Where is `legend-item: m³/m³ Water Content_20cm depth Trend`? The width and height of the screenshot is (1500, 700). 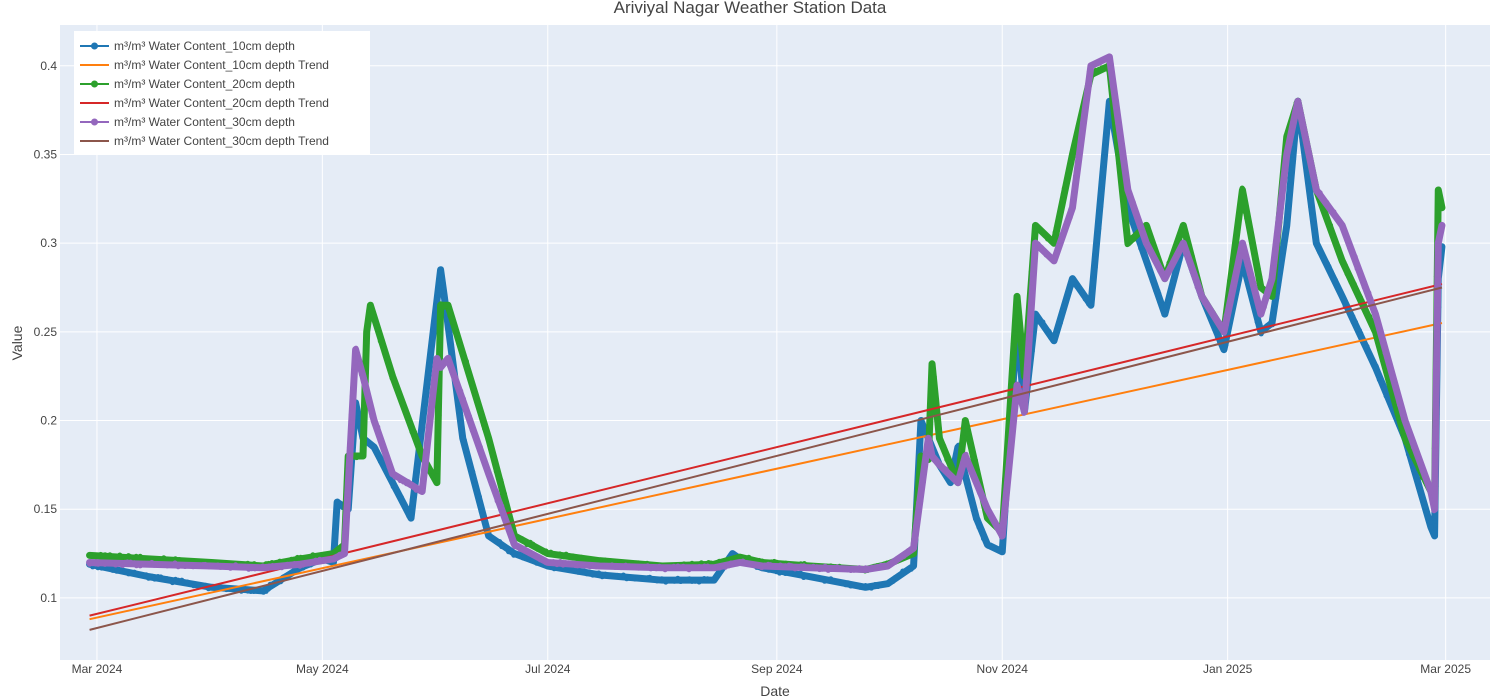 legend-item: m³/m³ Water Content_20cm depth Trend is located at coordinates (204, 103).